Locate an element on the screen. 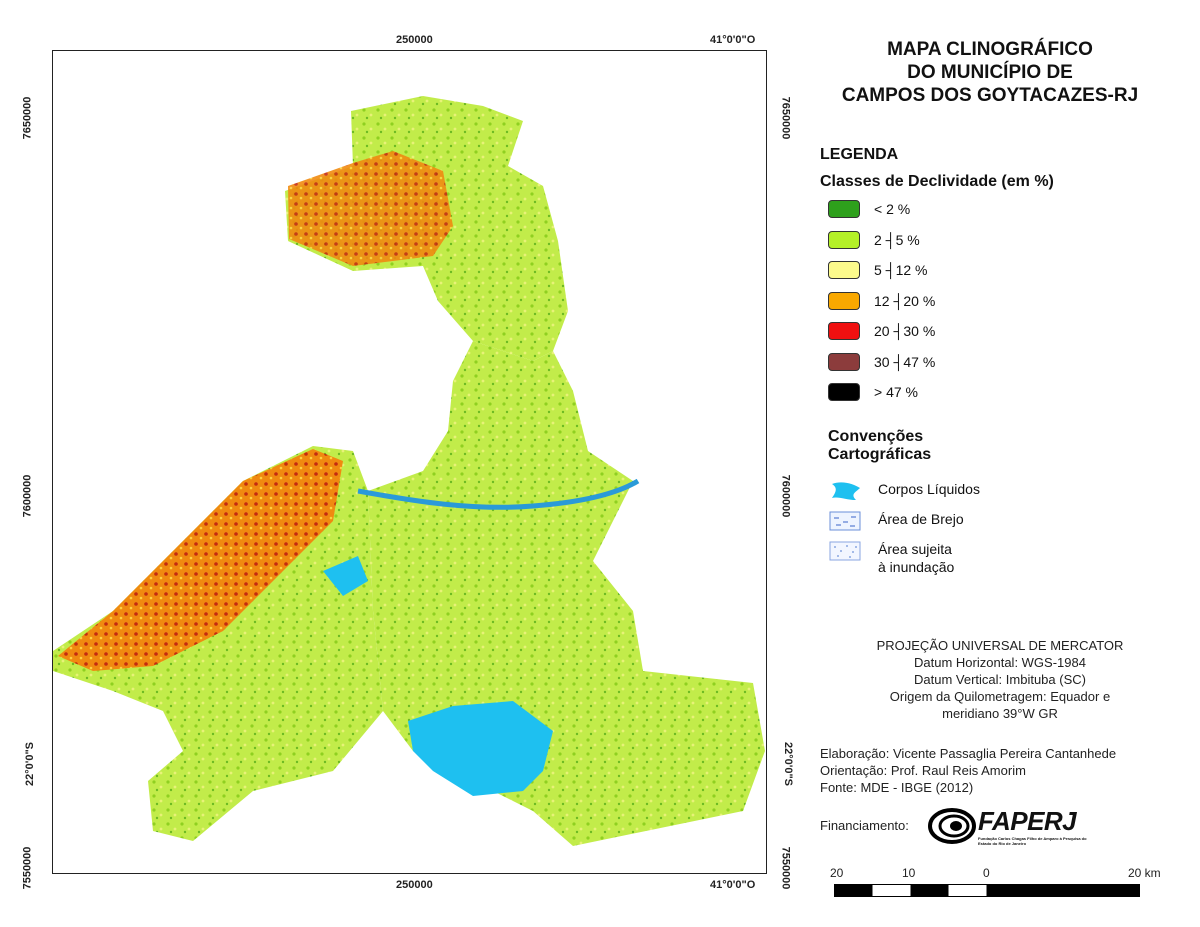 This screenshot has width=1200, height=927. scale-label-0: 0 is located at coordinates (986, 873).